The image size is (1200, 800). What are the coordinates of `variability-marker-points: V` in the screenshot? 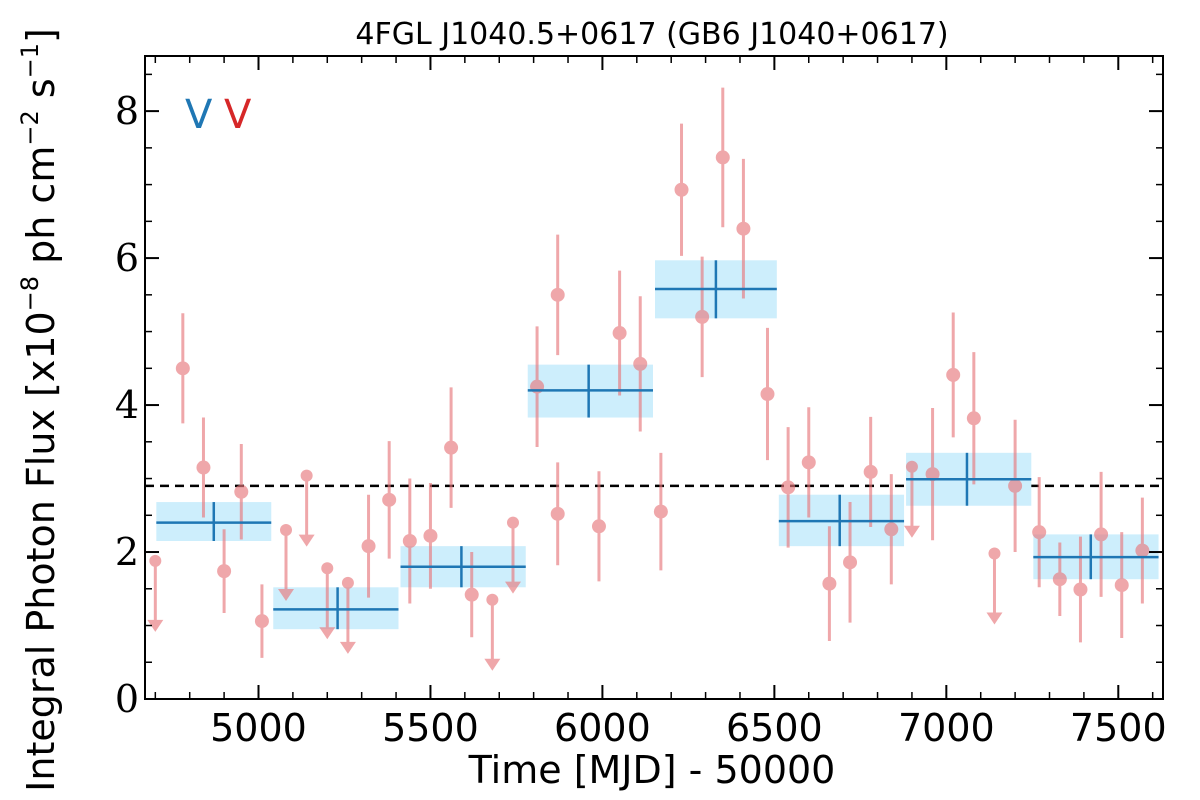 It's located at (238, 115).